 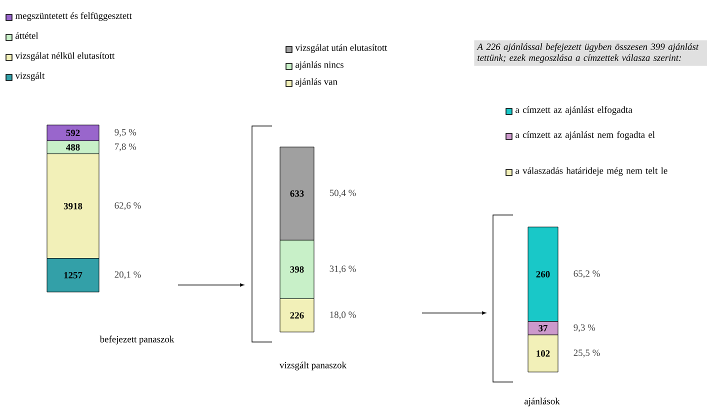 What do you see at coordinates (543, 274) in the screenshot?
I see `data-label: 260` at bounding box center [543, 274].